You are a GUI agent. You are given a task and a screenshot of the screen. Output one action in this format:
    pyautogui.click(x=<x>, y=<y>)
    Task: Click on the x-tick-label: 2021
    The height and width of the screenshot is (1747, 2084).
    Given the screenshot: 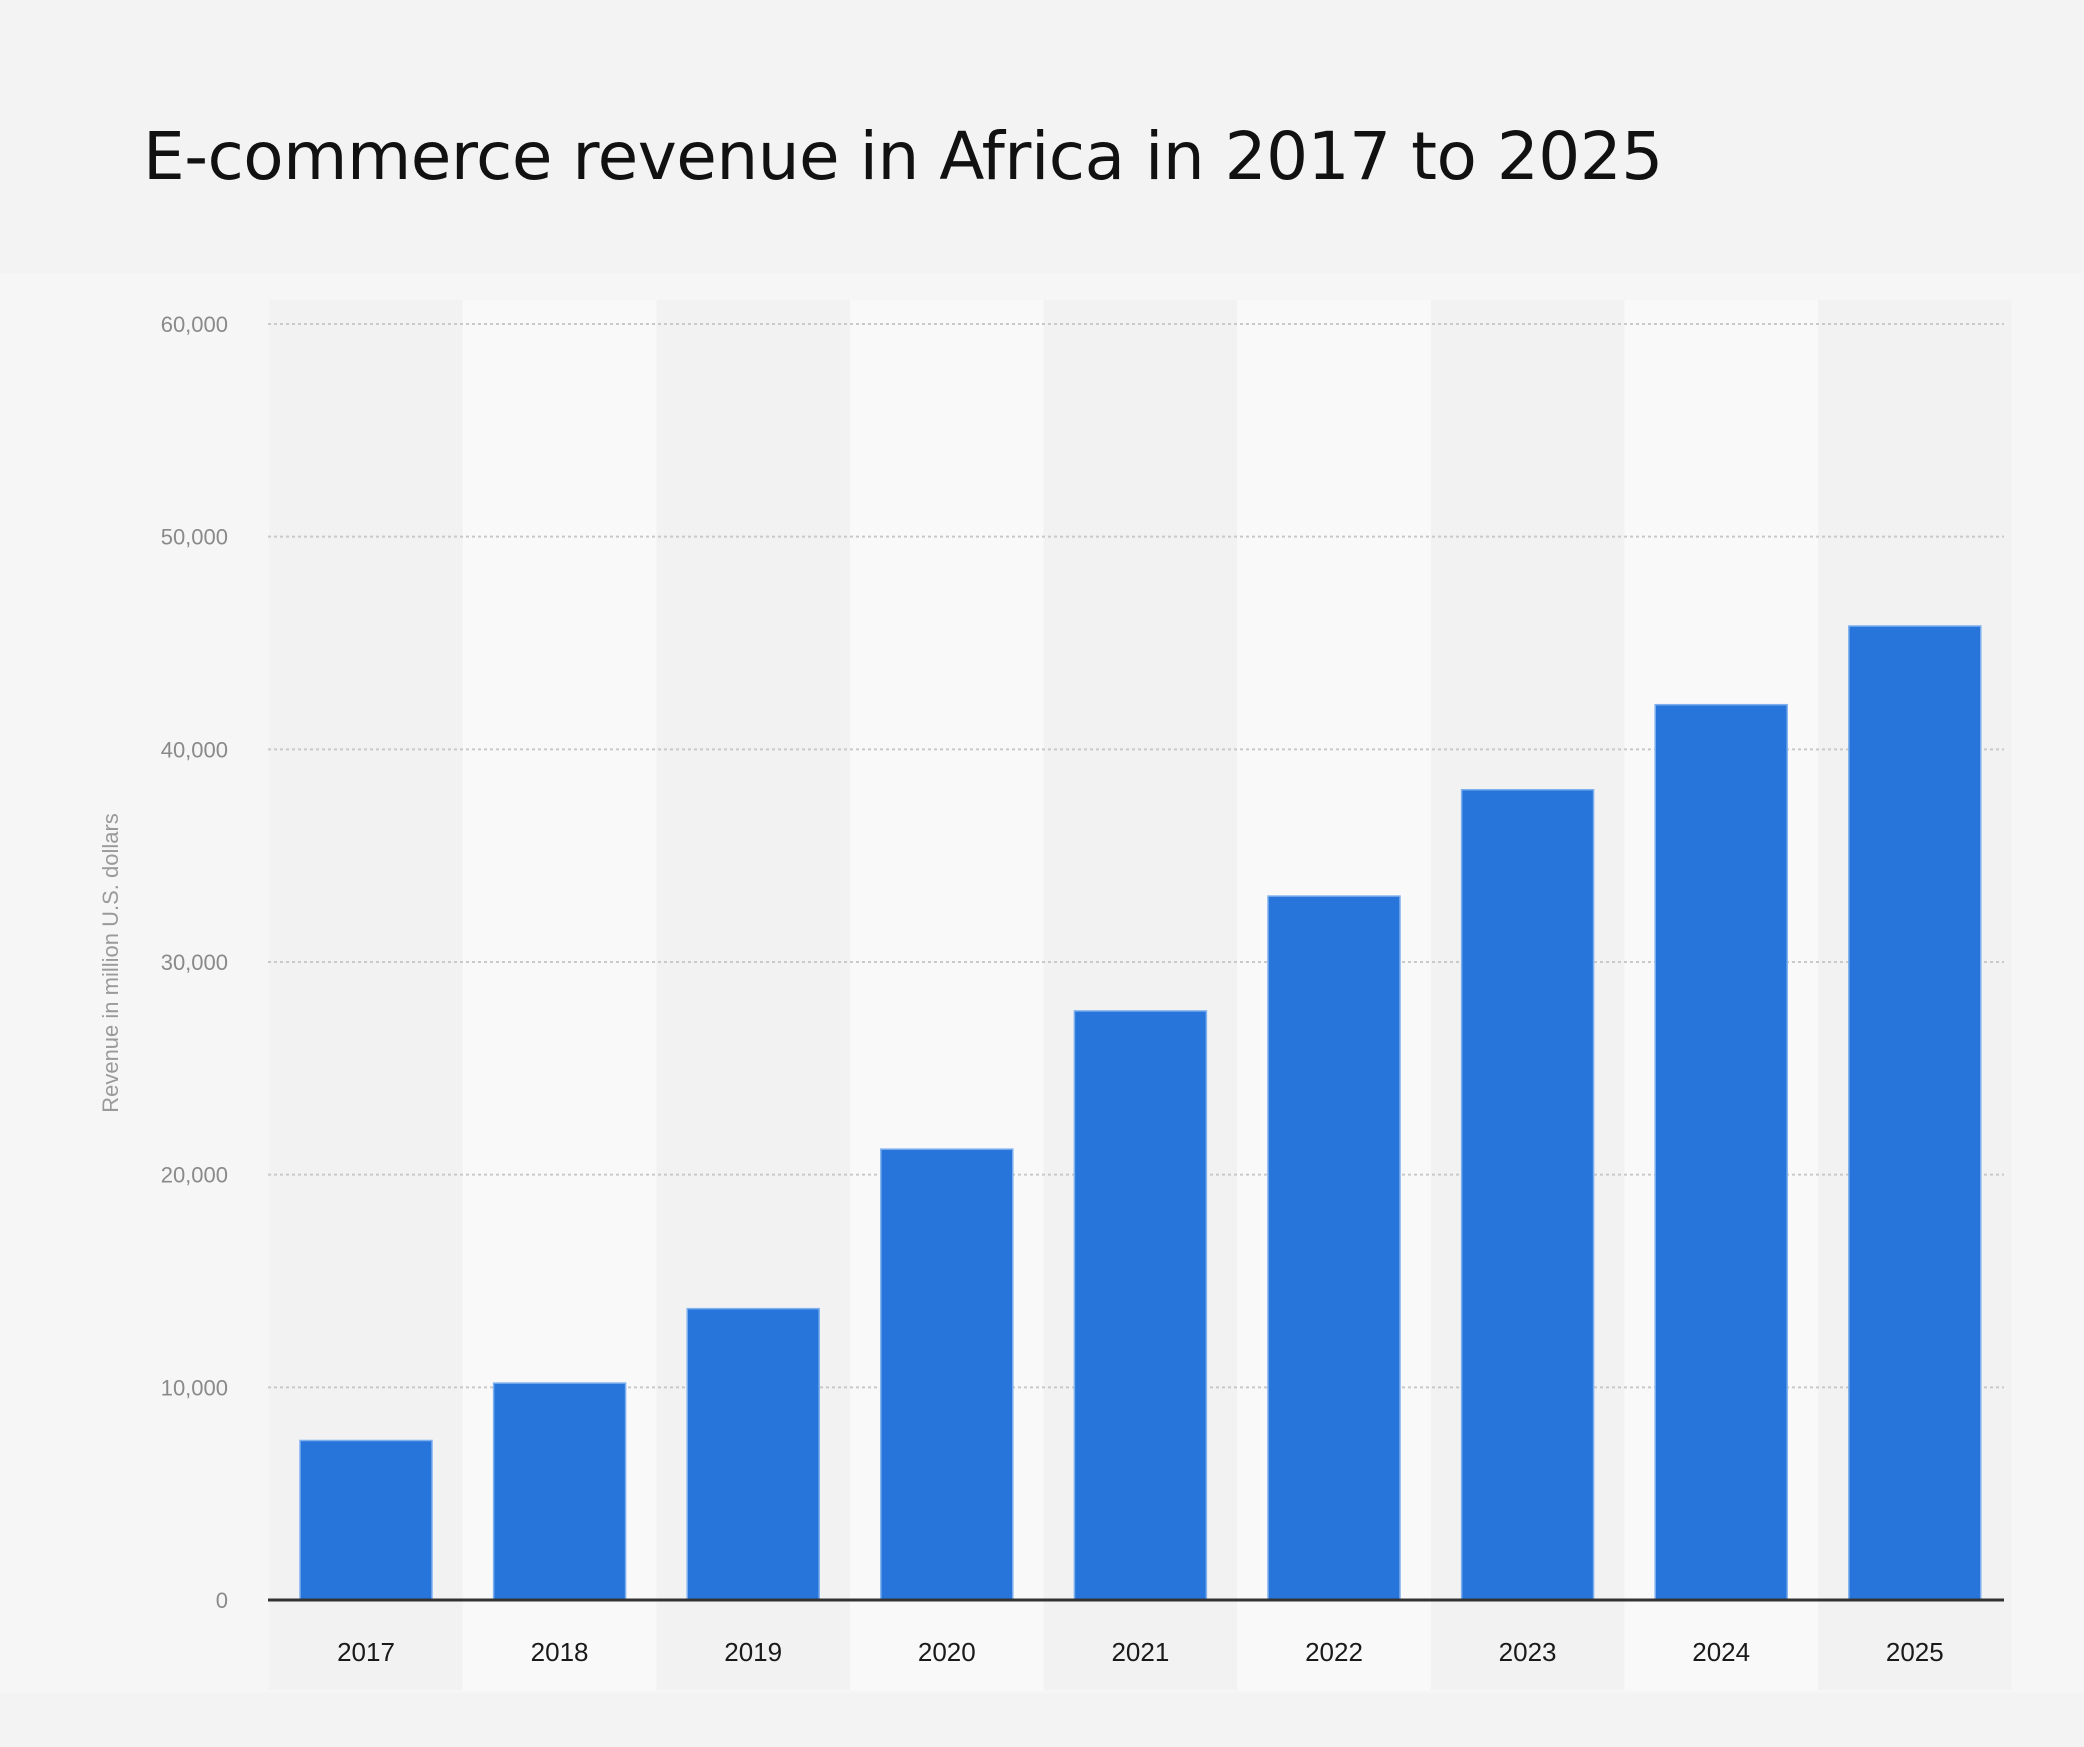 What is the action you would take?
    pyautogui.click(x=1140, y=1652)
    